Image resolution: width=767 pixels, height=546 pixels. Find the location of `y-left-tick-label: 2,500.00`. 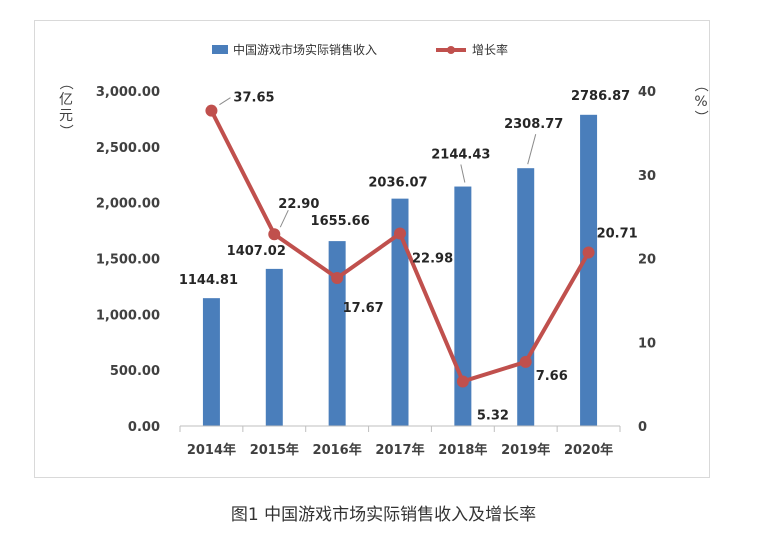

y-left-tick-label: 2,500.00 is located at coordinates (128, 148).